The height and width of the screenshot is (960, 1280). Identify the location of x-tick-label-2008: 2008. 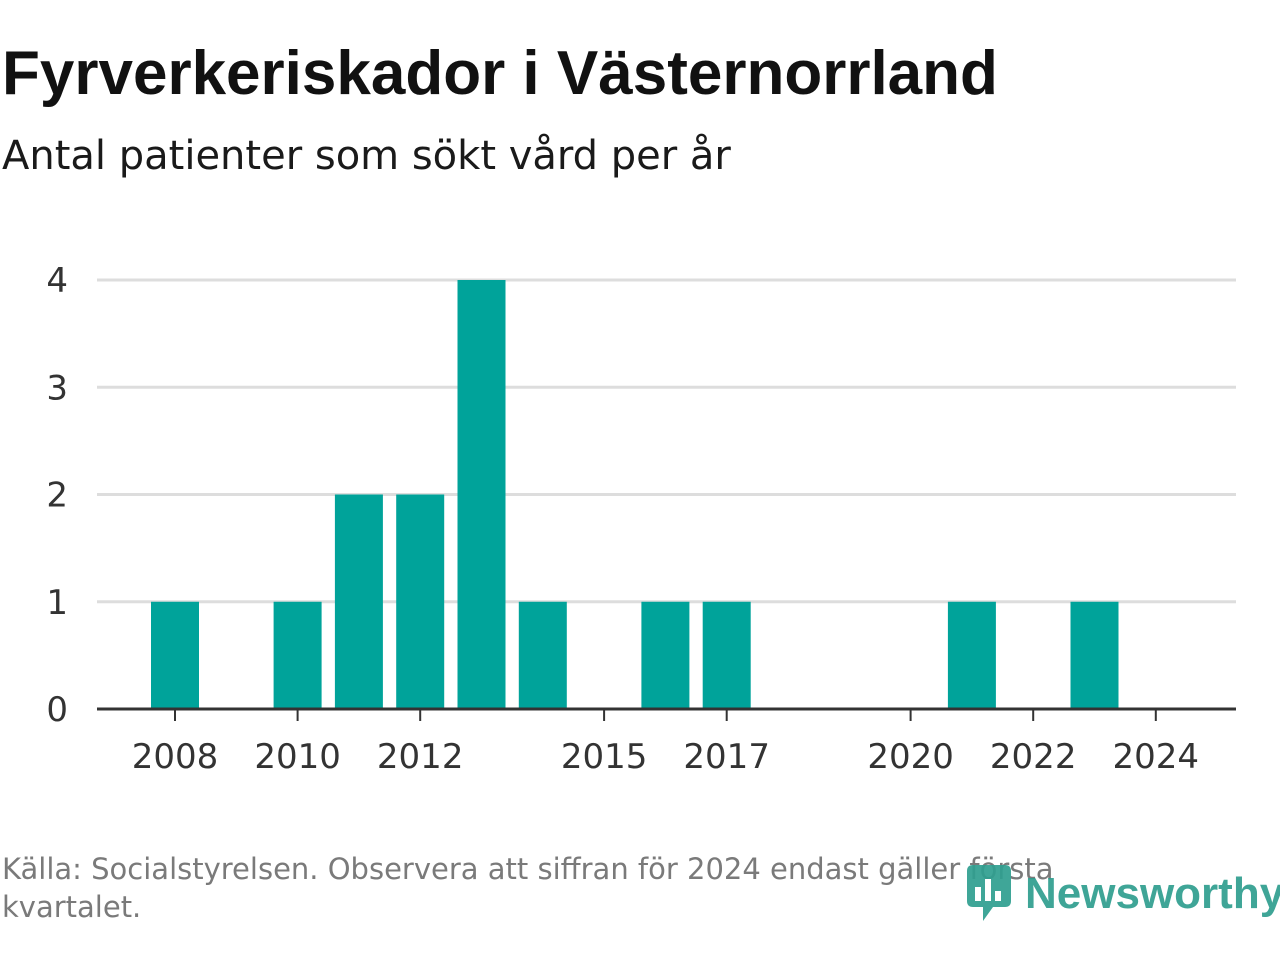
(175, 757).